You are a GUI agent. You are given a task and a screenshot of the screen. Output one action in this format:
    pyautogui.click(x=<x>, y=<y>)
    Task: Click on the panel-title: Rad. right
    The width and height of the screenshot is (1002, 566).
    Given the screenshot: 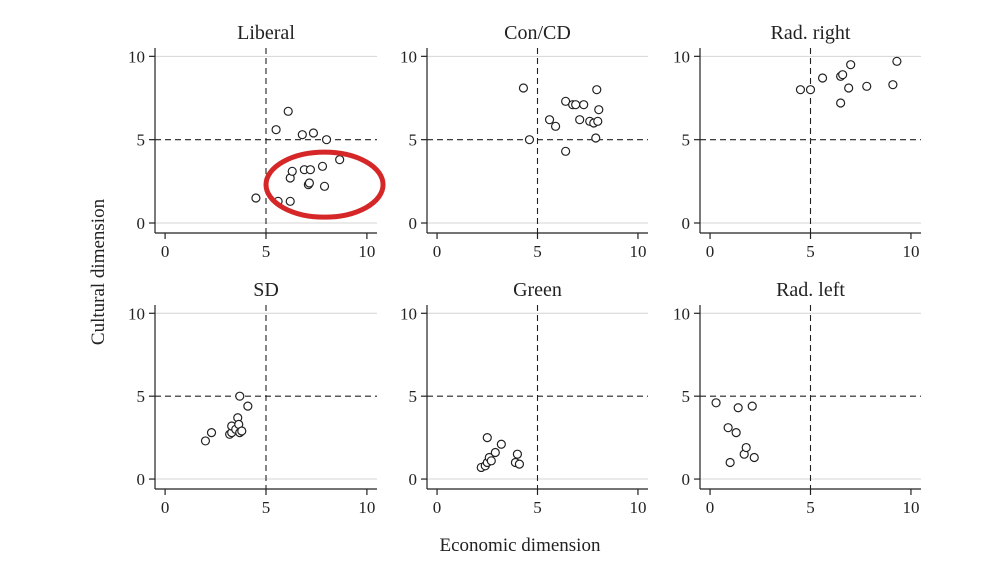 What is the action you would take?
    pyautogui.click(x=811, y=33)
    